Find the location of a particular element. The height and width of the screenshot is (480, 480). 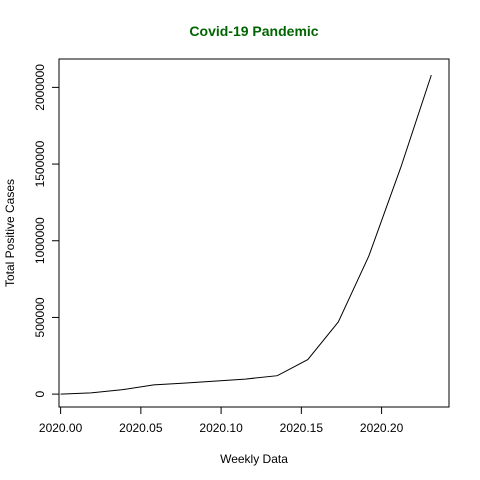

y-tick-label: 500000 is located at coordinates (40, 317).